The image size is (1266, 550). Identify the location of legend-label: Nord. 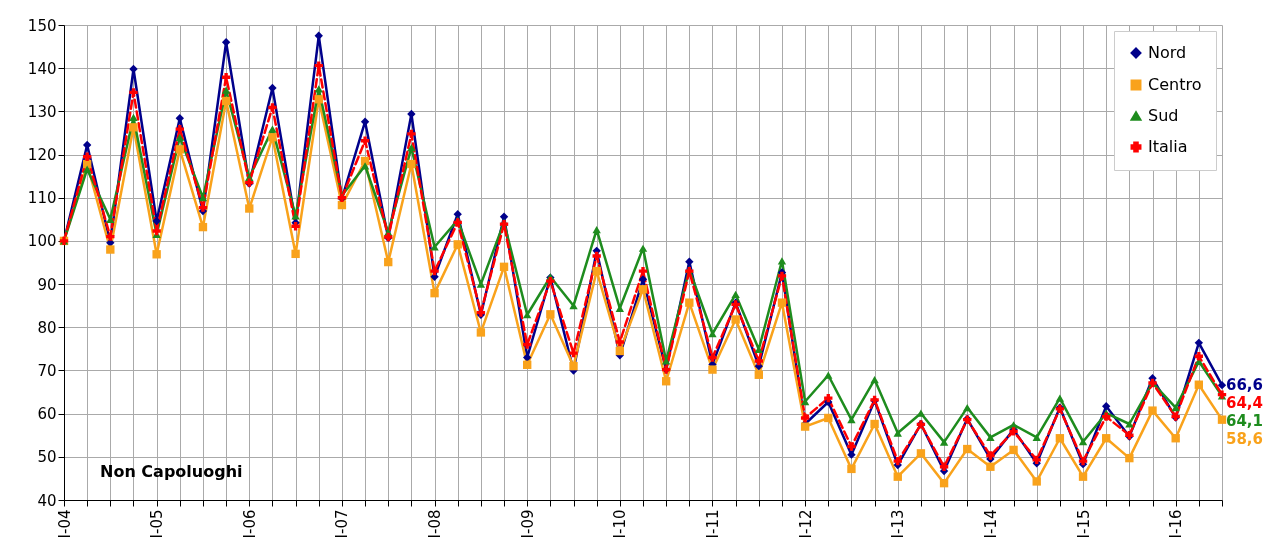
(1167, 52).